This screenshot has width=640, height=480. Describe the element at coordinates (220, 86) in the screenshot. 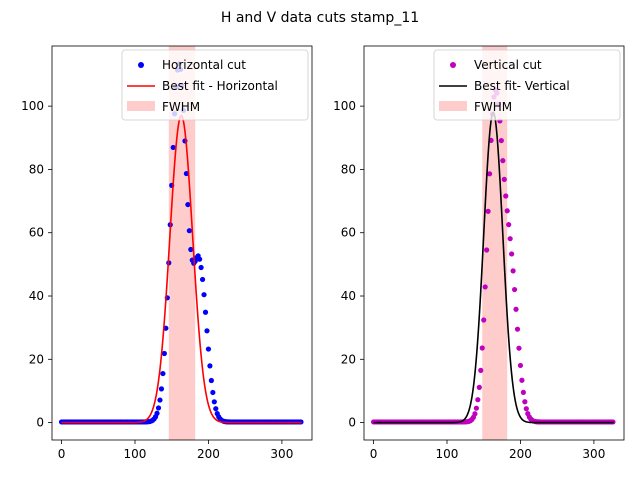

I see `legend-fit-label: Best fit - Horizontal` at that location.